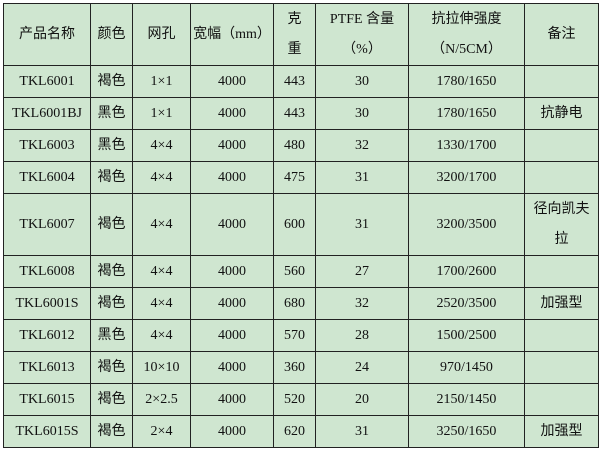 The height and width of the screenshot is (453, 600). What do you see at coordinates (362, 34) in the screenshot?
I see `header-ptfe: PTFE 含量（%）` at bounding box center [362, 34].